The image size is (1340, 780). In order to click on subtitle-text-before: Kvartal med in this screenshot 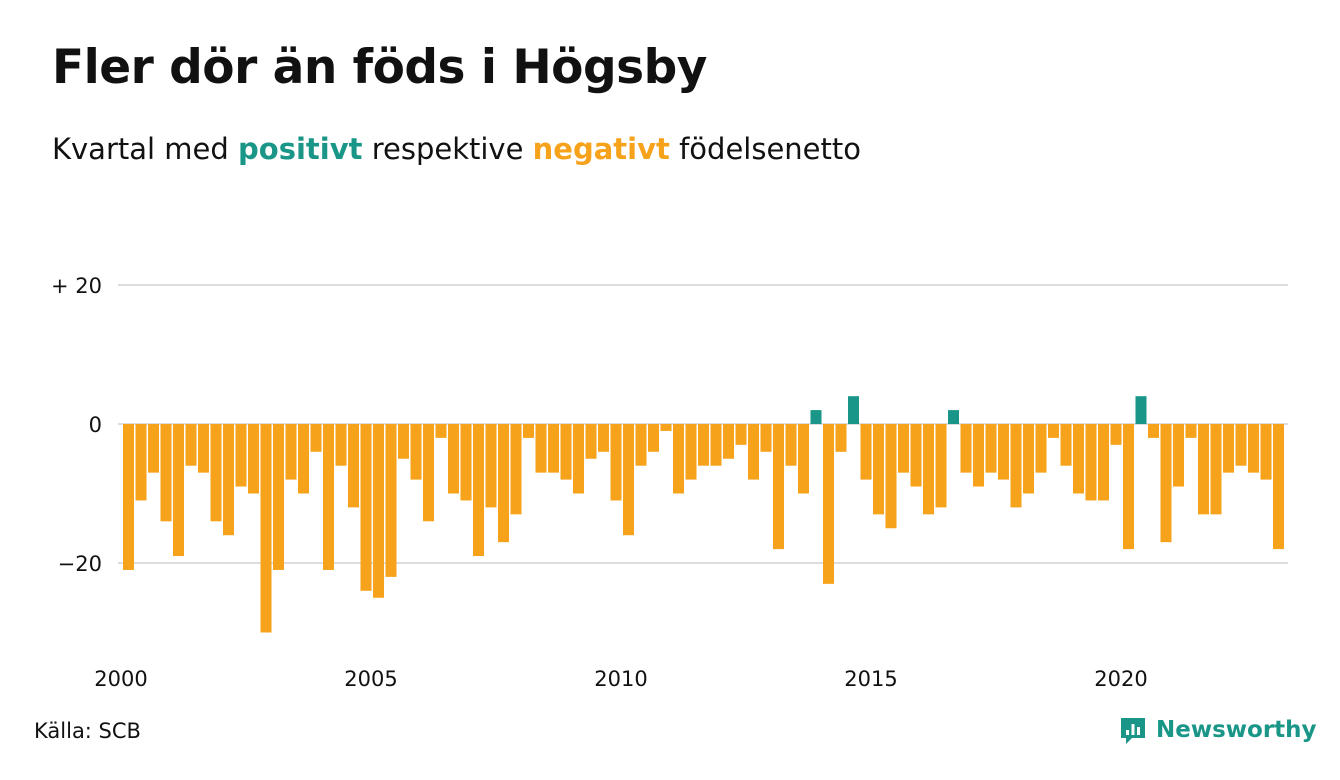, I will do `click(140, 149)`.